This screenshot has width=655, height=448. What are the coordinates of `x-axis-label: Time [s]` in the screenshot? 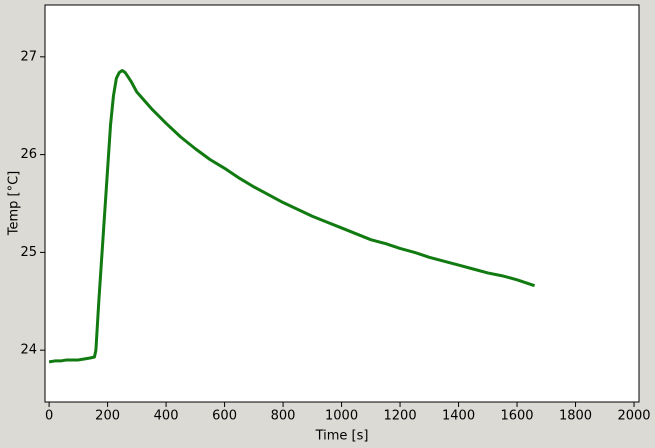 It's located at (342, 436).